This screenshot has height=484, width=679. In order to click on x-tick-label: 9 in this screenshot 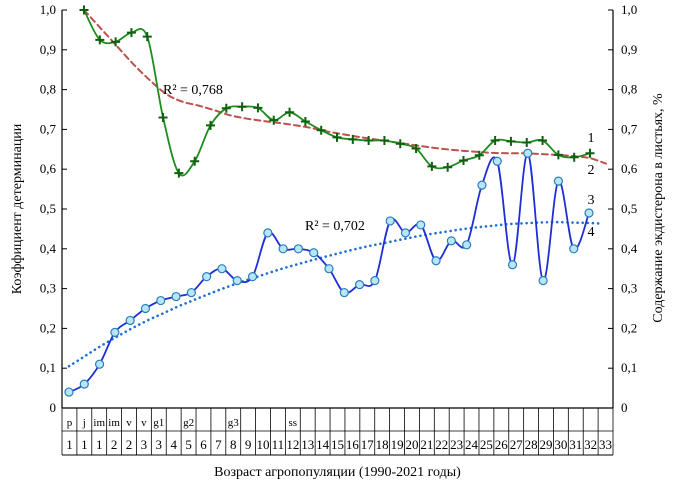, I will do `click(248, 444)`.